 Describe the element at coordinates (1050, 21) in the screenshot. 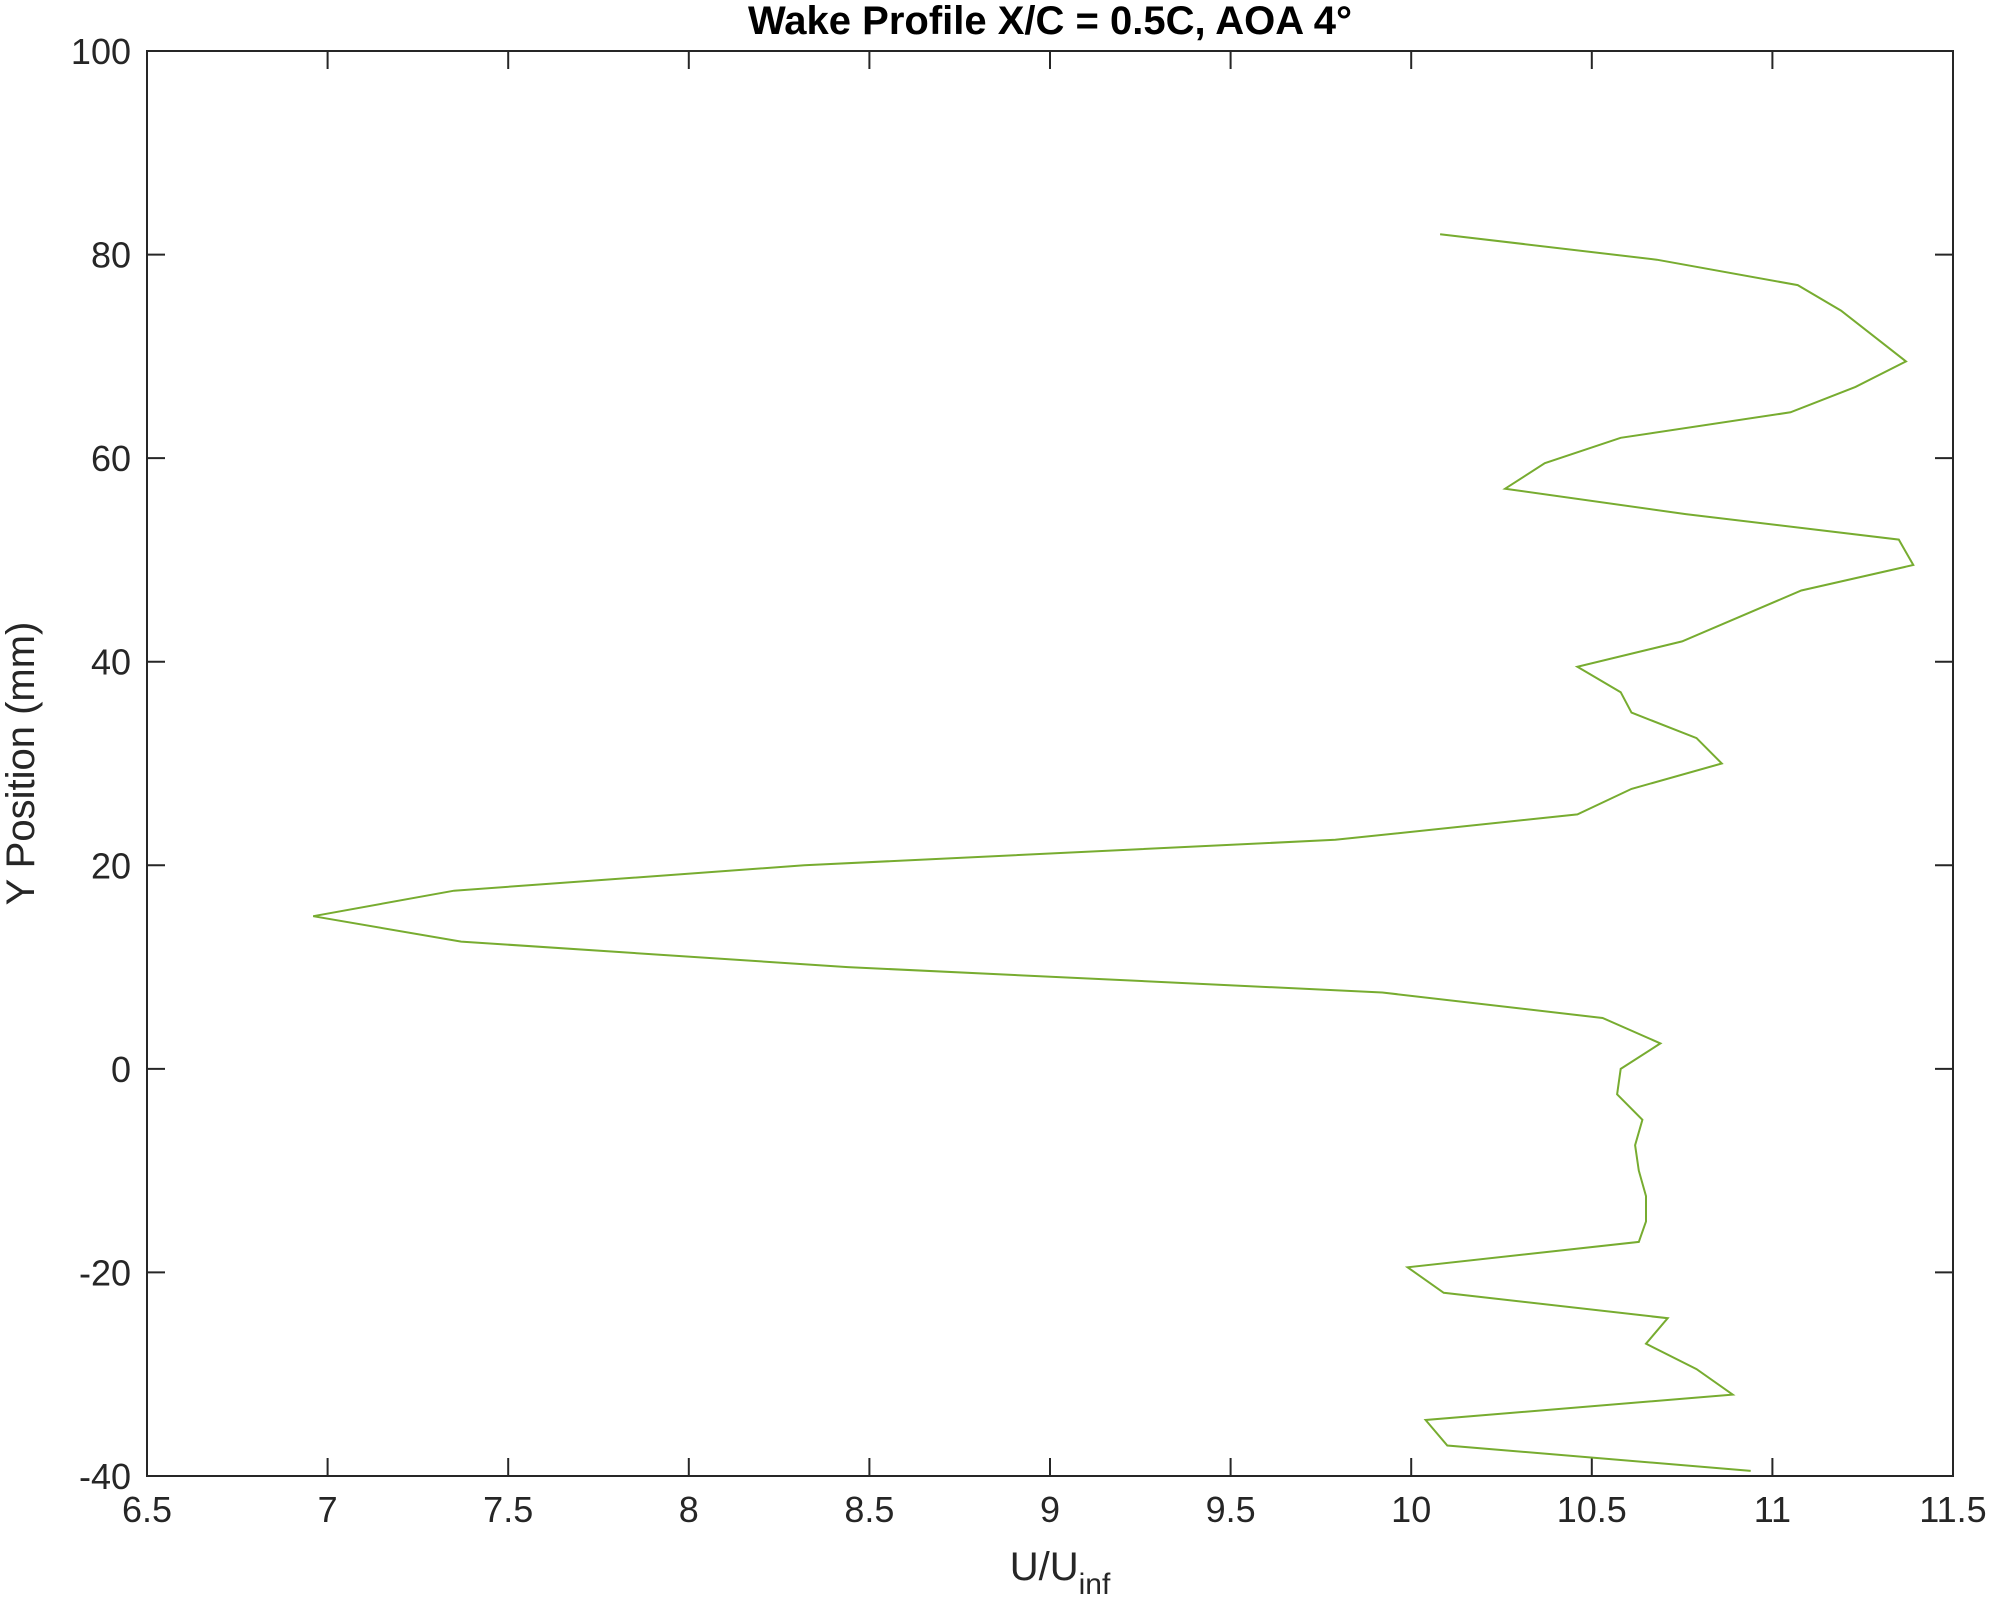

I see `chart-title: Wake Profile X/C = 0.5C, AOA 4°` at that location.